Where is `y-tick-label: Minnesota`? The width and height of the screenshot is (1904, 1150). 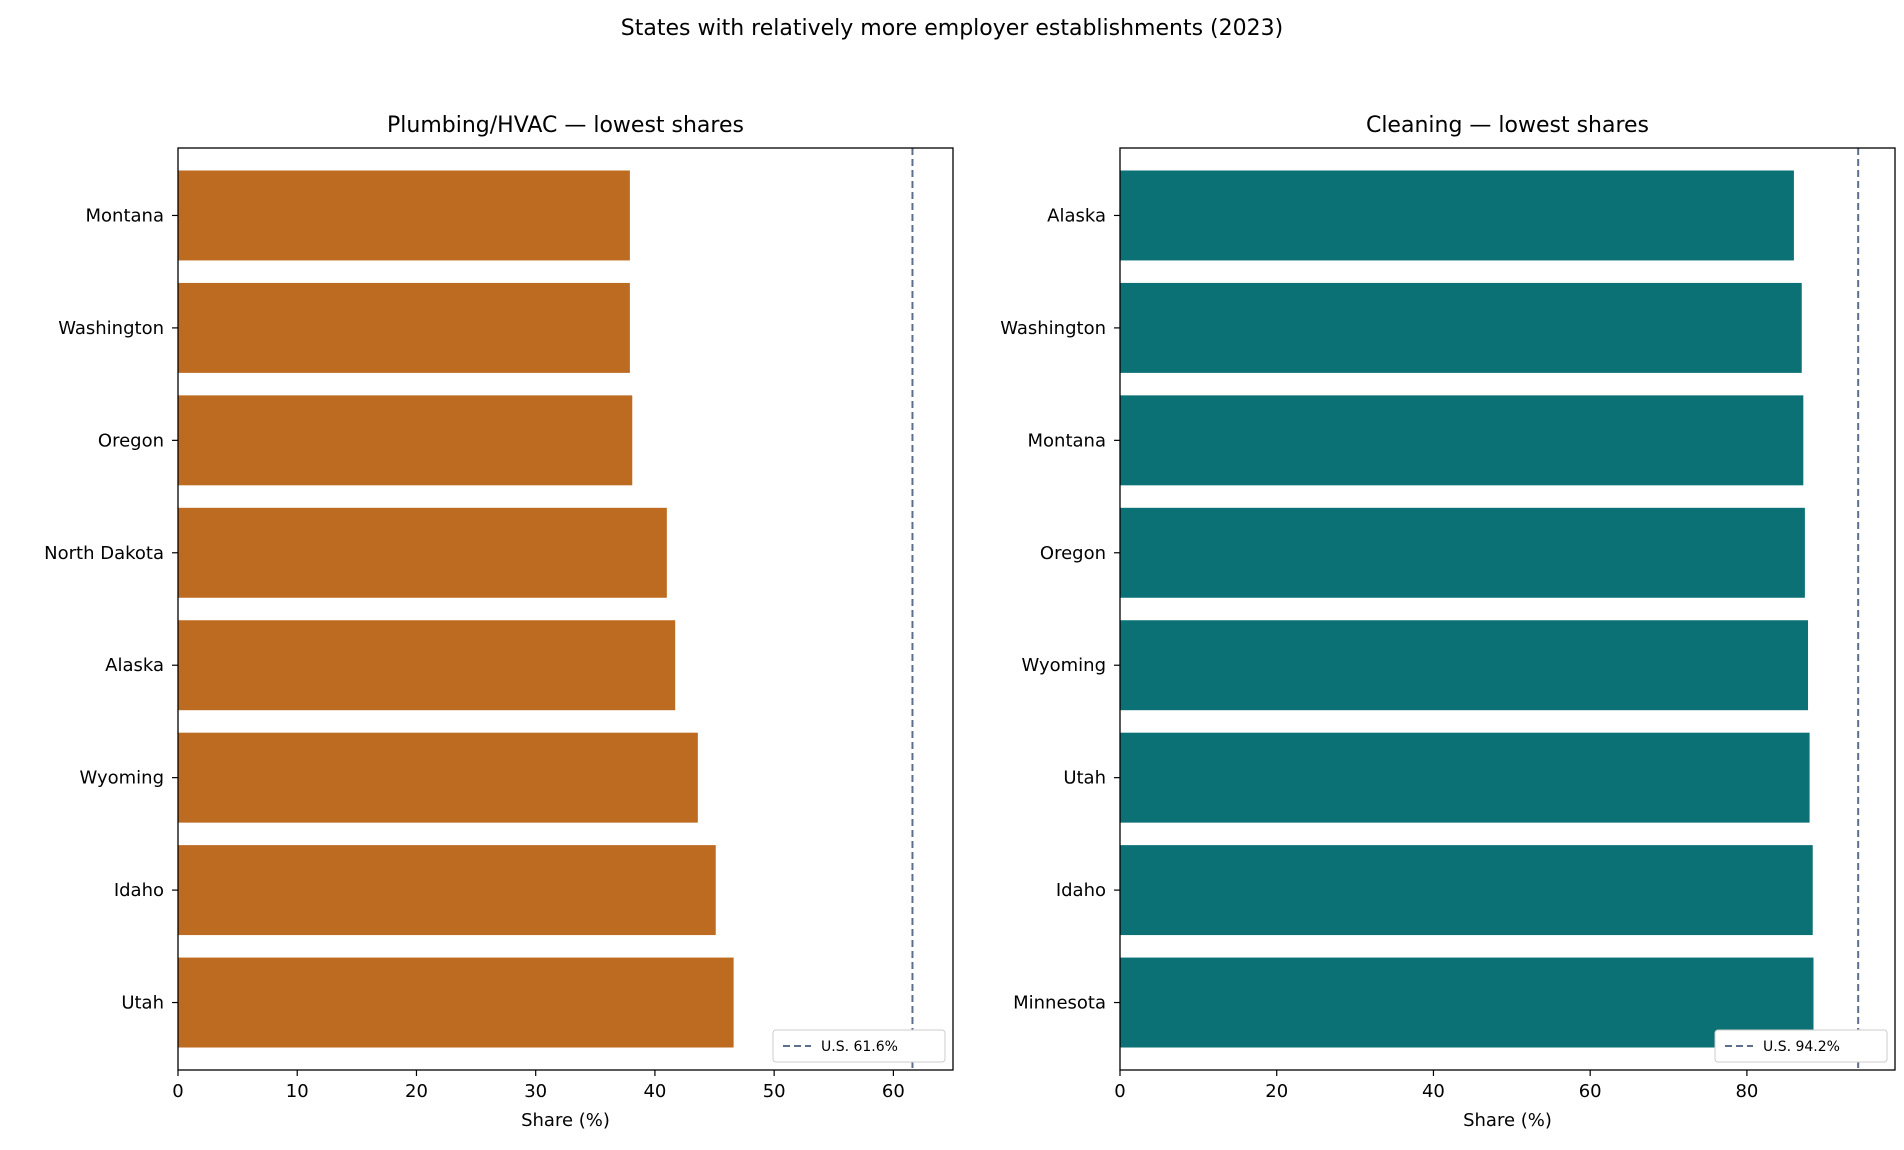 y-tick-label: Minnesota is located at coordinates (1059, 1003).